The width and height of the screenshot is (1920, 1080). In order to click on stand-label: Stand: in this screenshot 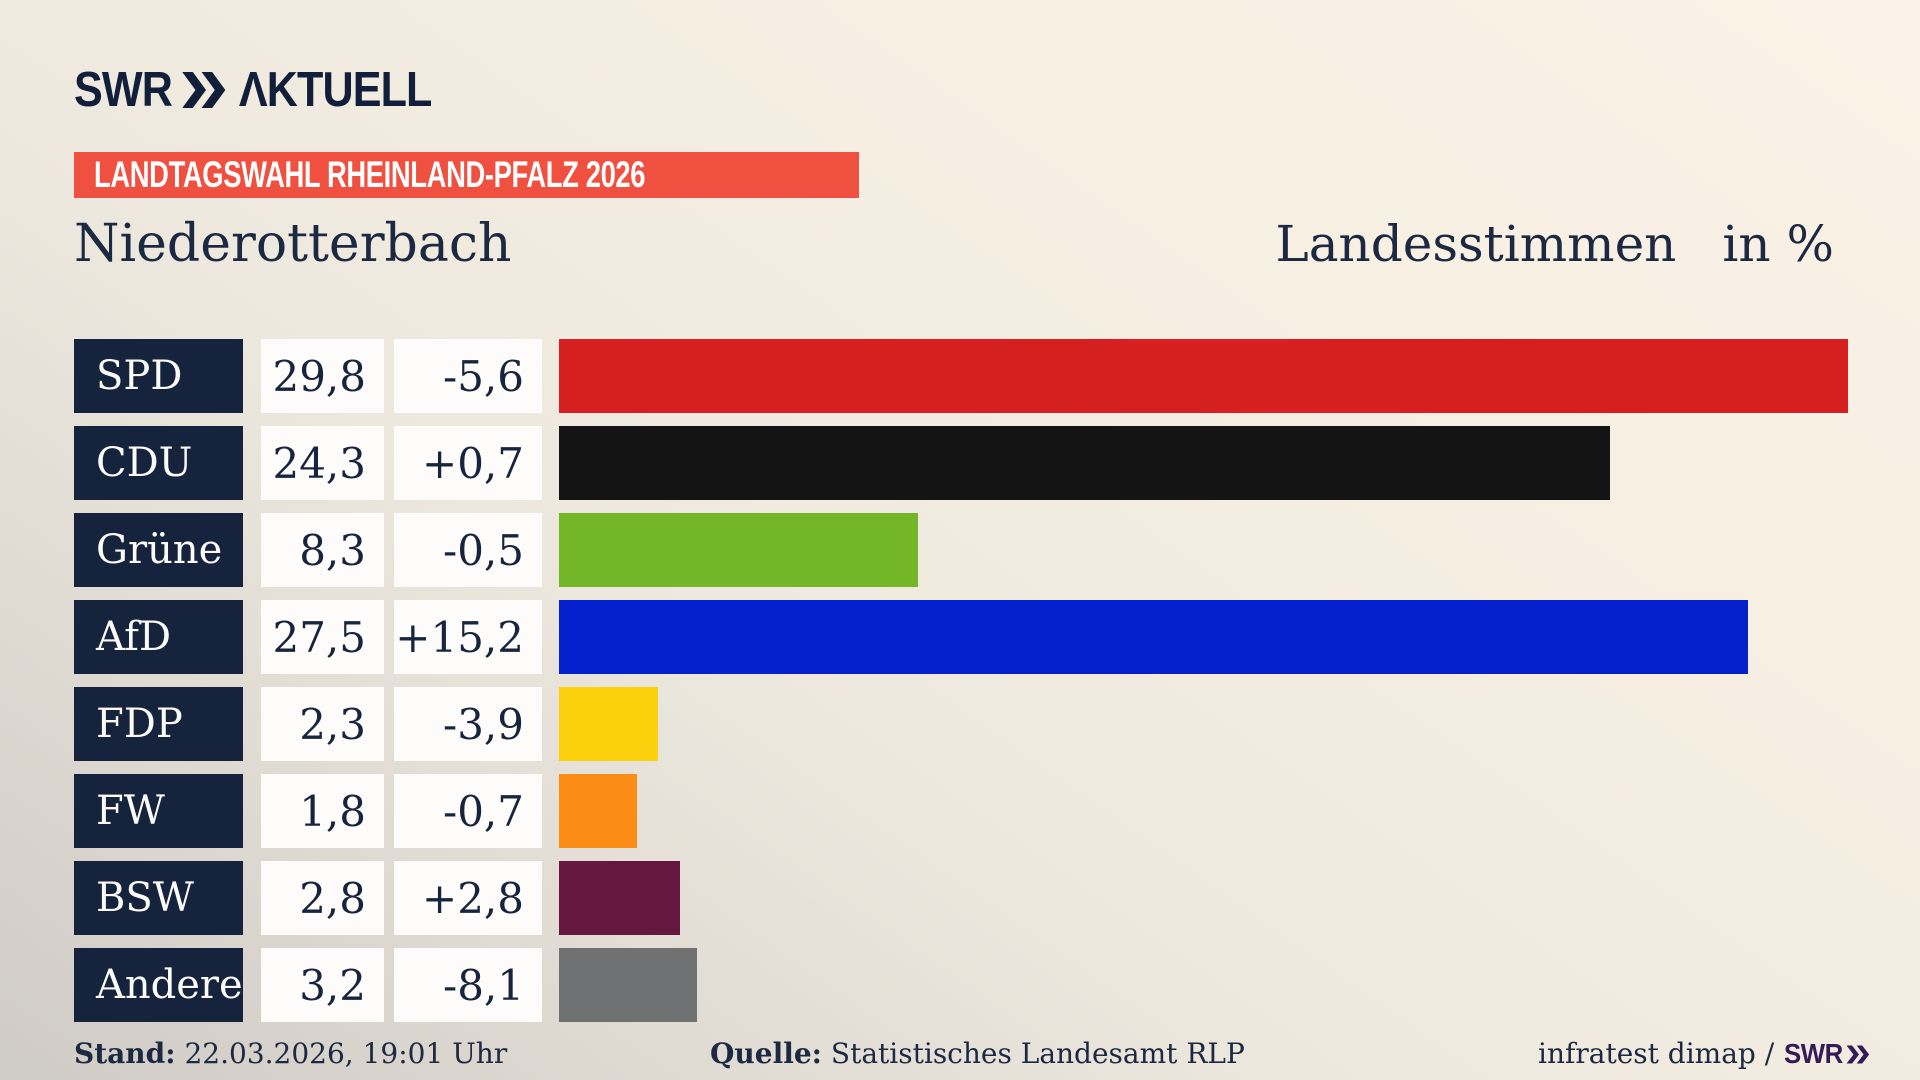, I will do `click(125, 1053)`.